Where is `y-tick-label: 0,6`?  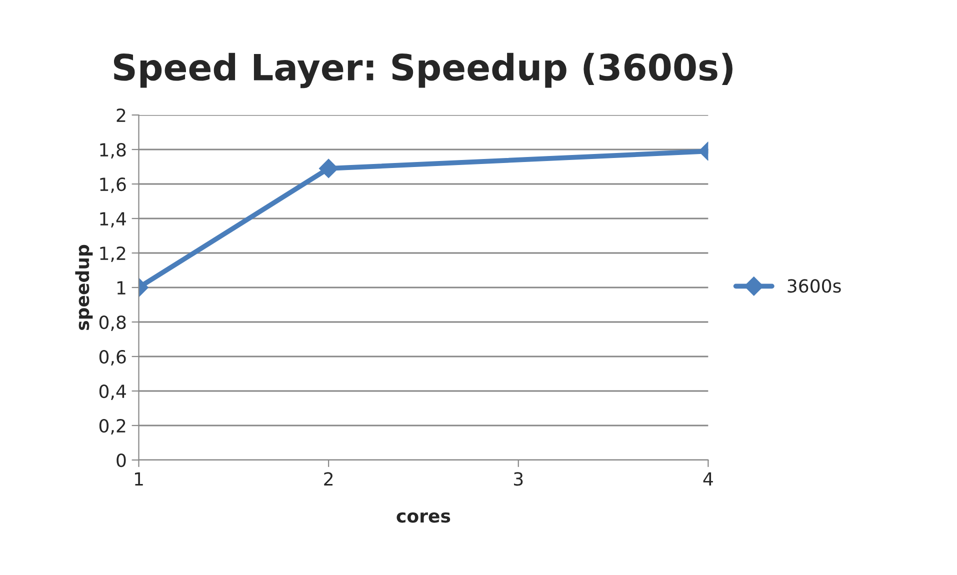 y-tick-label: 0,6 is located at coordinates (112, 358).